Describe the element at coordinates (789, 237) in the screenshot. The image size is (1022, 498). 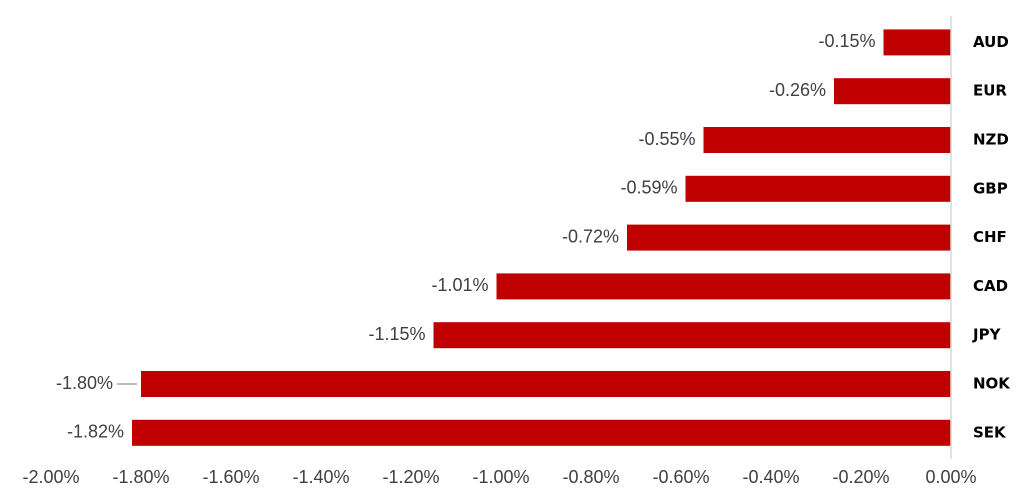
I see `bar-chf` at that location.